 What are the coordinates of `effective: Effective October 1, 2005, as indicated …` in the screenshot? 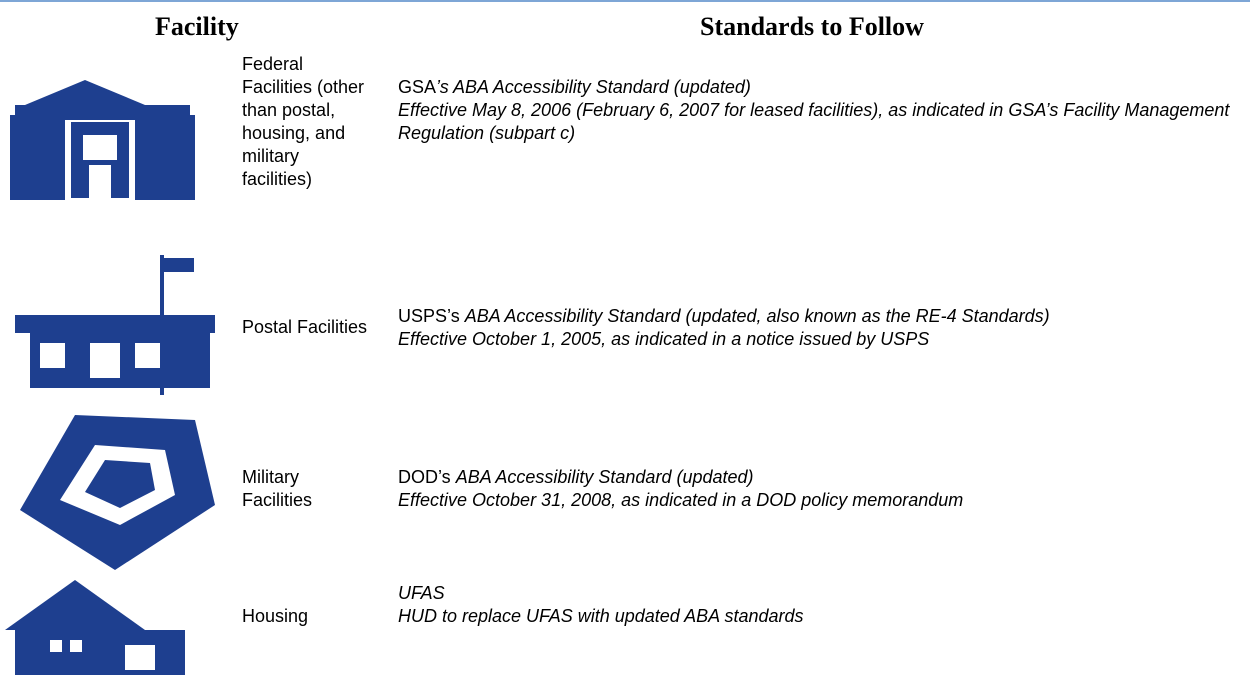 It's located at (664, 339).